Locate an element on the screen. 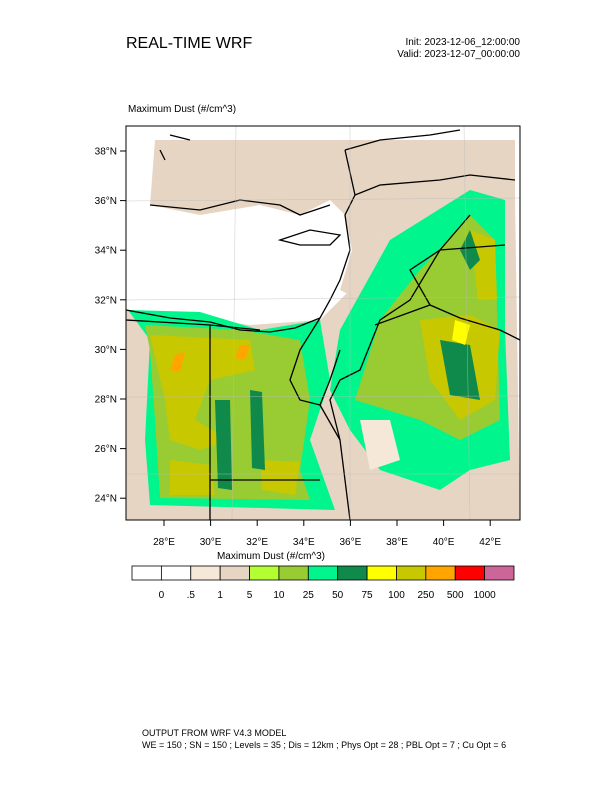 The width and height of the screenshot is (612, 797). colorbar-label: 100 is located at coordinates (396, 595).